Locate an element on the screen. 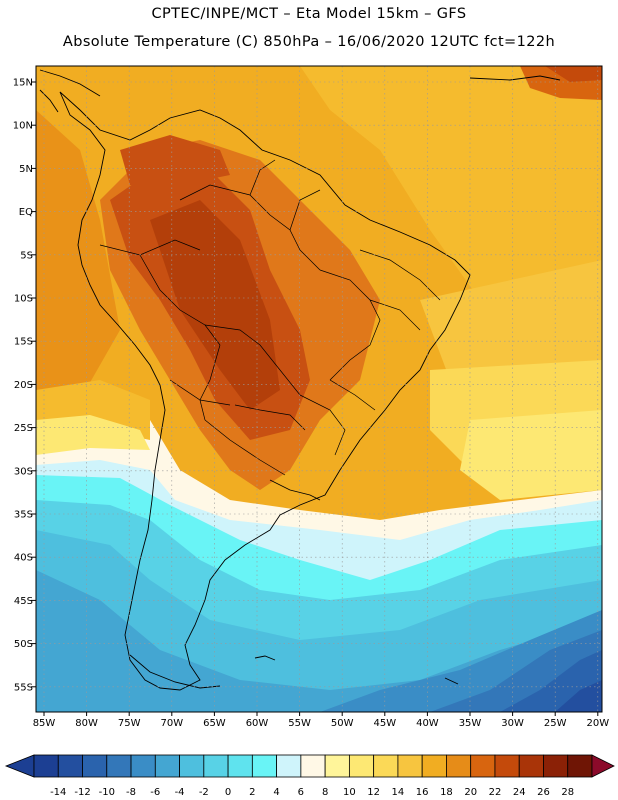 The height and width of the screenshot is (800, 618). colorbar-label: -4 is located at coordinates (180, 792).